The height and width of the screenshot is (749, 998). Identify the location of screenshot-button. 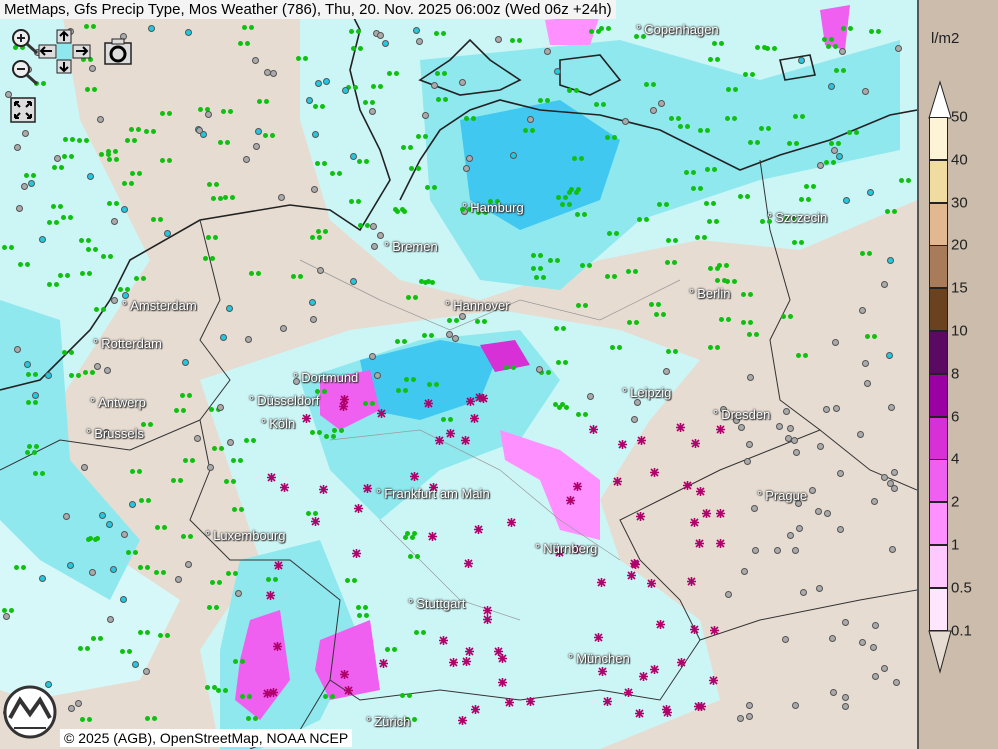
(119, 54).